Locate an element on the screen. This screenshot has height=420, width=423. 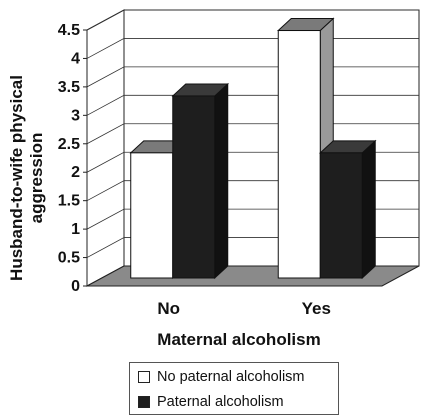
legend-swatch-black is located at coordinates (144, 402).